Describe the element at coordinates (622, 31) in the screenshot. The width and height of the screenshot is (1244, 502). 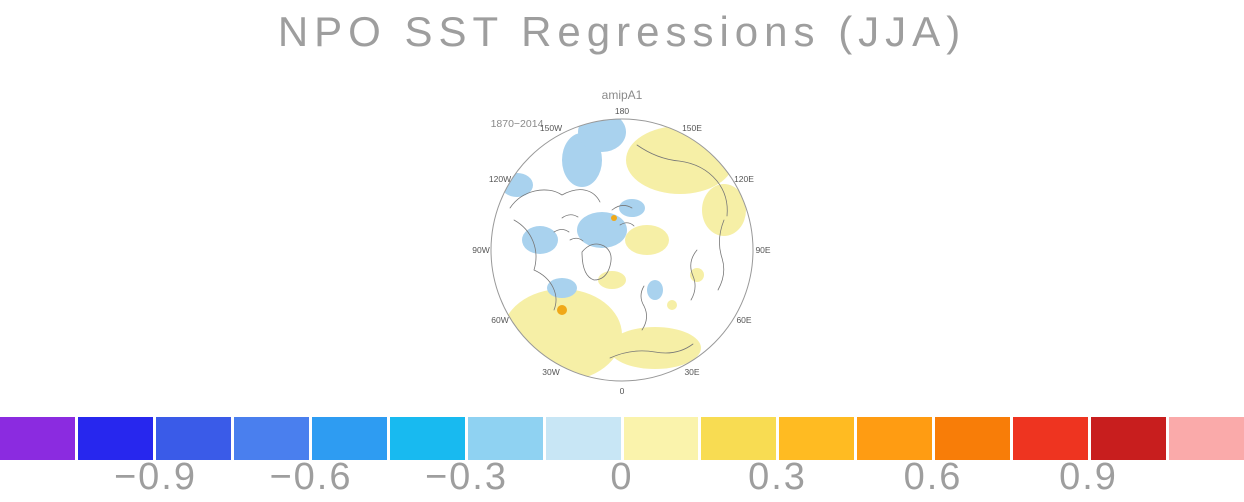
I see `figure-title: NPO SST Regressions (JJA)` at that location.